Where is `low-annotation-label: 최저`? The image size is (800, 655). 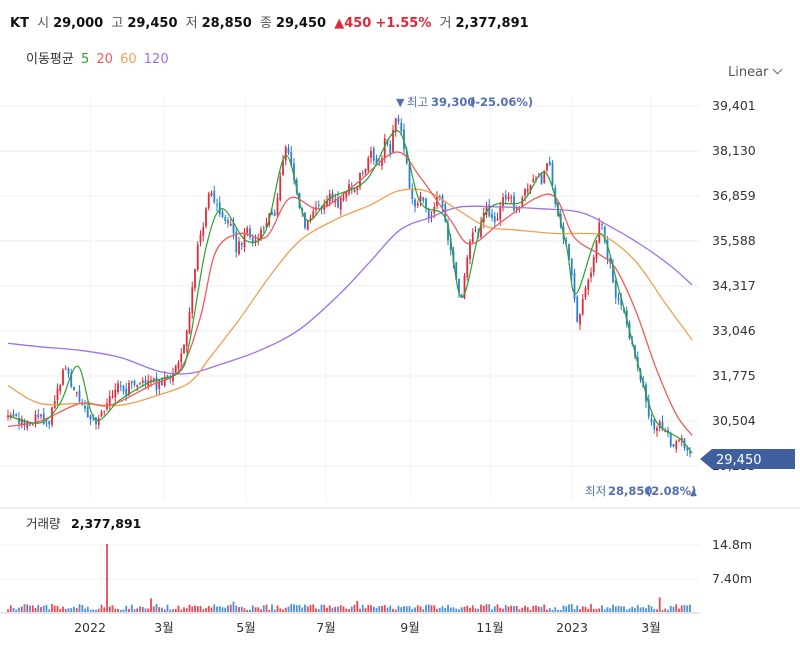 low-annotation-label: 최저 is located at coordinates (595, 491).